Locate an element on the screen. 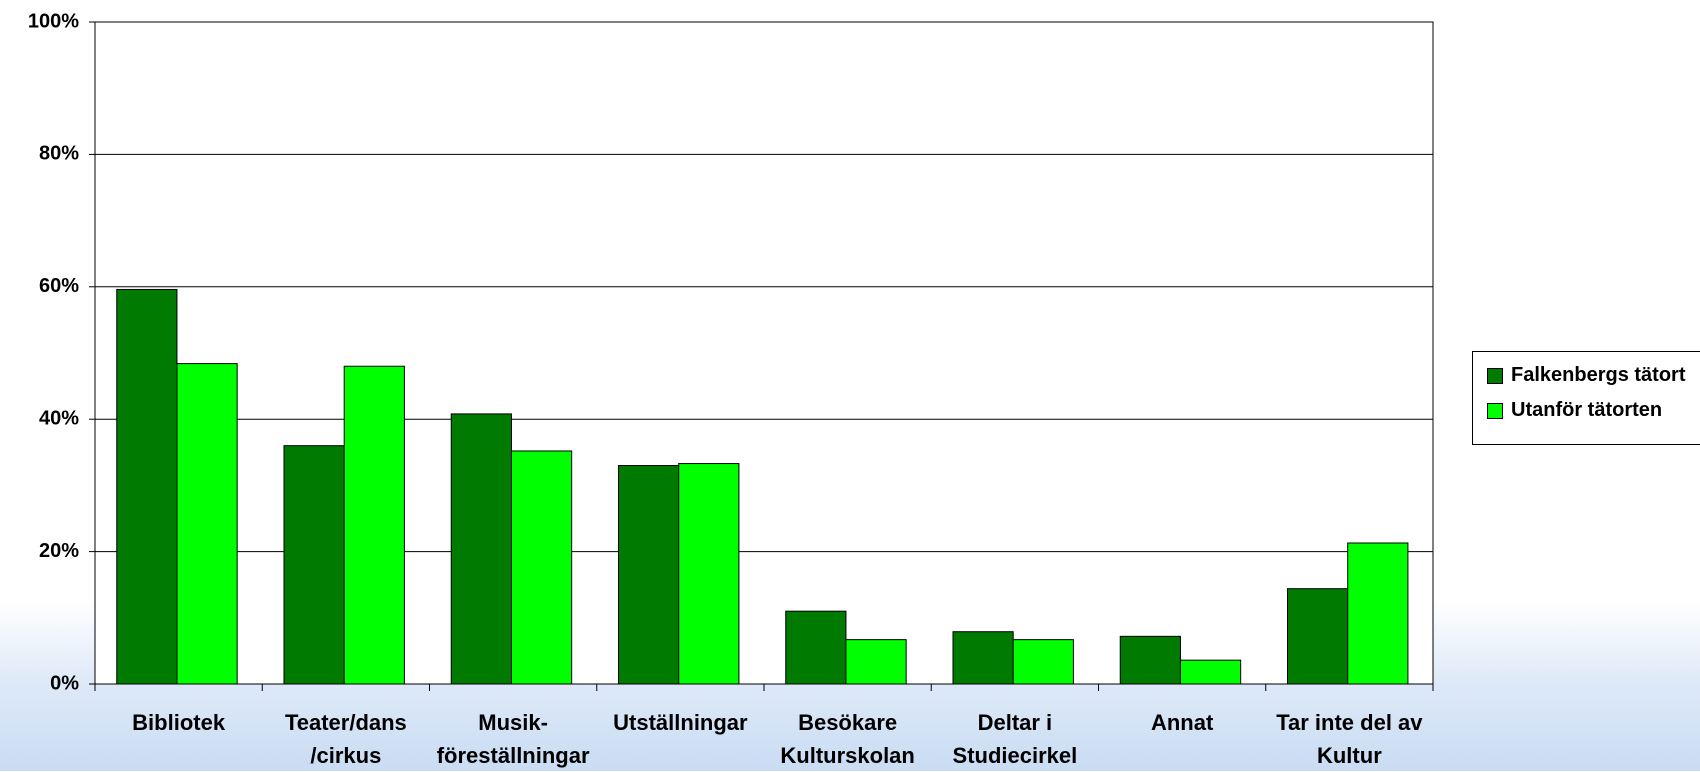 This screenshot has width=1700, height=772. y-tick-label: 80% is located at coordinates (59, 154).